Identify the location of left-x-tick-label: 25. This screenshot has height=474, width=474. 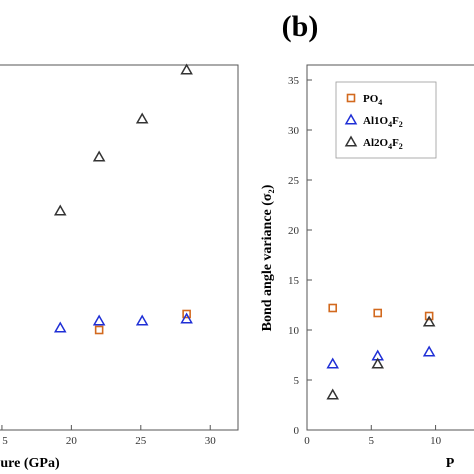
(141, 441).